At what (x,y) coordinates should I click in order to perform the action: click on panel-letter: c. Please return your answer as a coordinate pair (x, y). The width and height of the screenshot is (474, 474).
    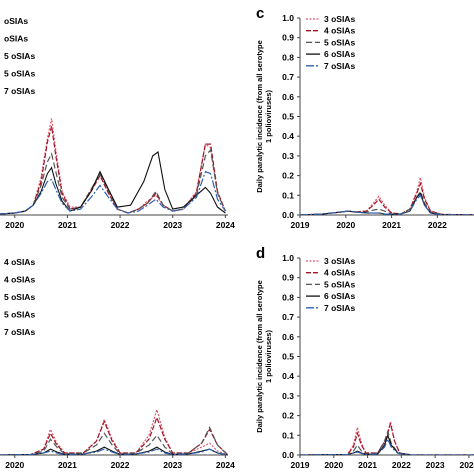
    Looking at the image, I should click on (260, 13).